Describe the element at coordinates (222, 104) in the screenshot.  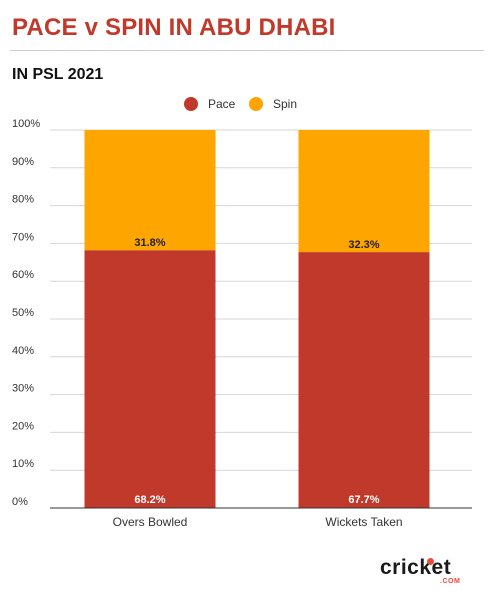
I see `legend-label-pace: Pace` at that location.